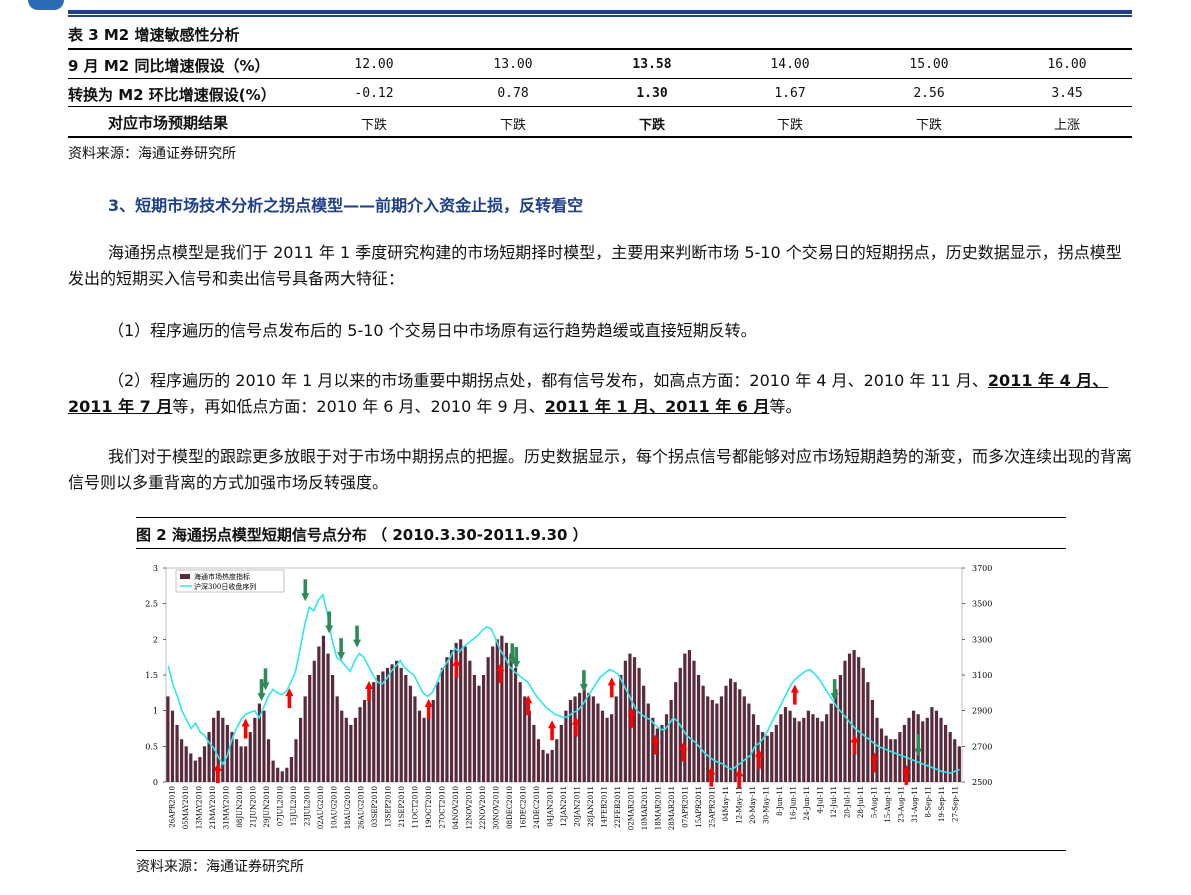  I want to click on x-tick-label: 02AUG2010, so click(321, 807).